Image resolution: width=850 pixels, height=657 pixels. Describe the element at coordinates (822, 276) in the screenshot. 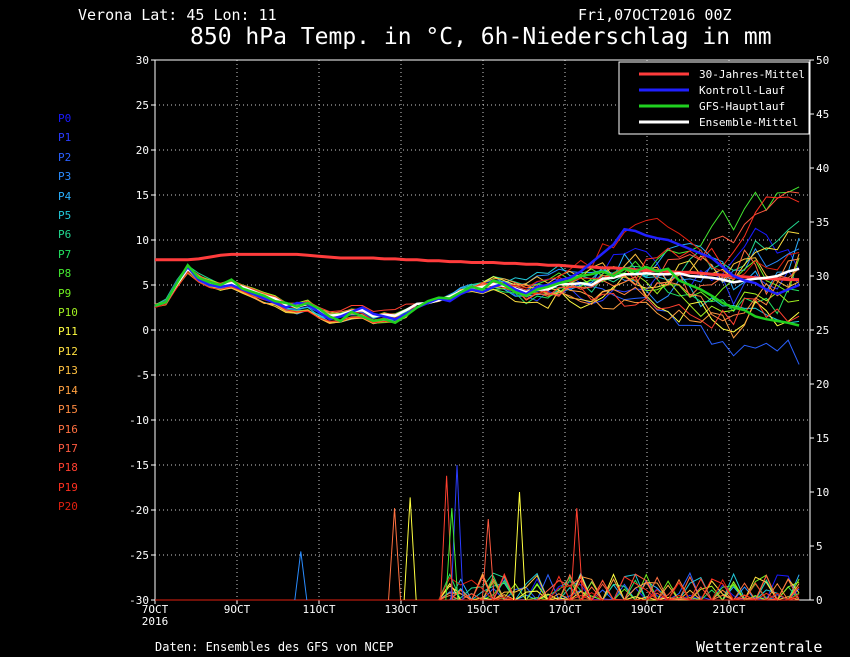

I see `y-right-tick-label: 30` at that location.